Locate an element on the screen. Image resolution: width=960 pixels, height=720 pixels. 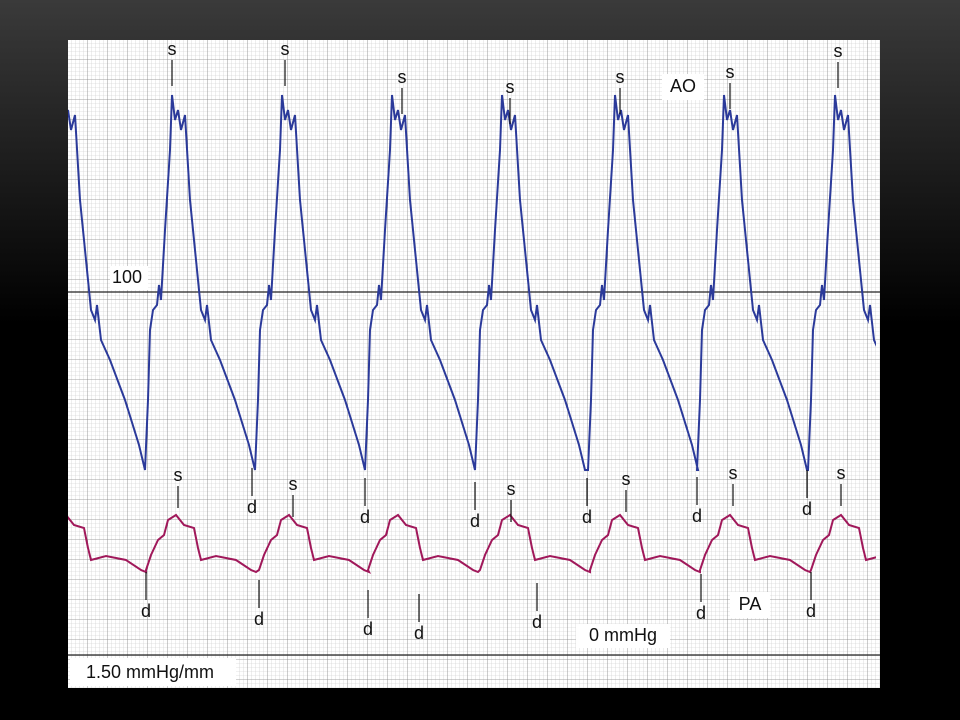
ao-label: AO is located at coordinates (683, 86).